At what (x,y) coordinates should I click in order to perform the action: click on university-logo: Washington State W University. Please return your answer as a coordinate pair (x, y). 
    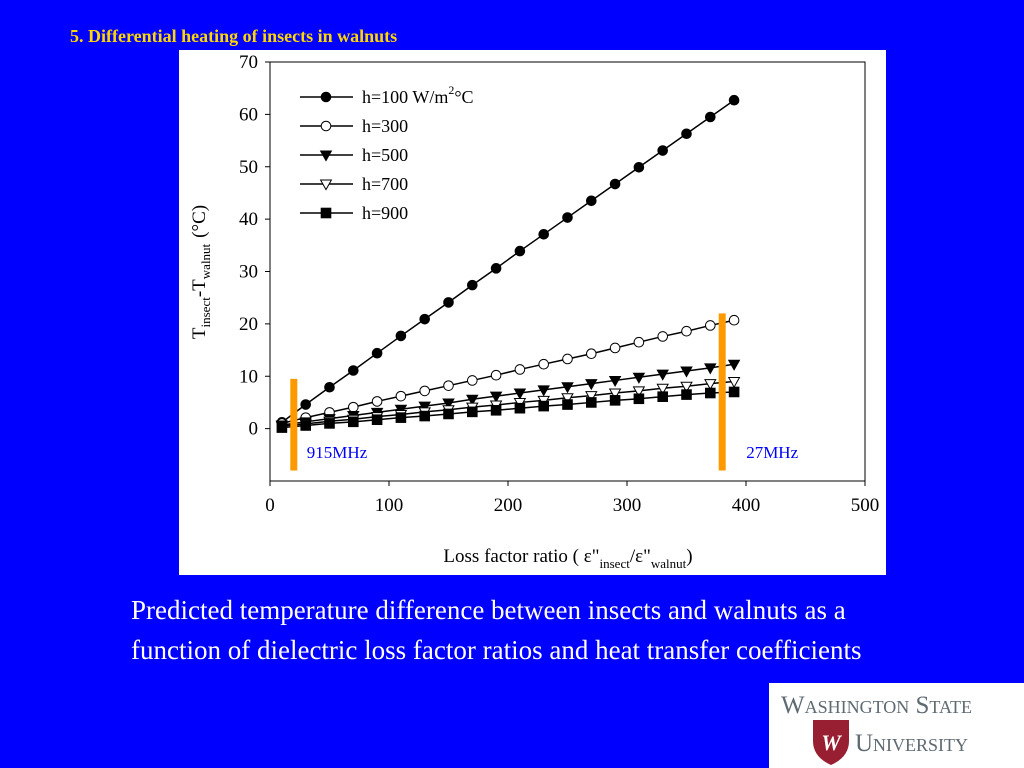
    Looking at the image, I should click on (896, 725).